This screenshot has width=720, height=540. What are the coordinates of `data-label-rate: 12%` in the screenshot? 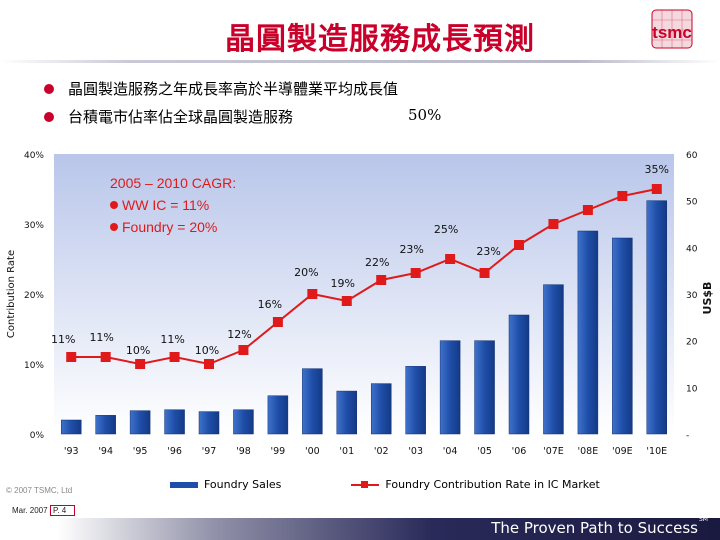 It's located at (239, 334).